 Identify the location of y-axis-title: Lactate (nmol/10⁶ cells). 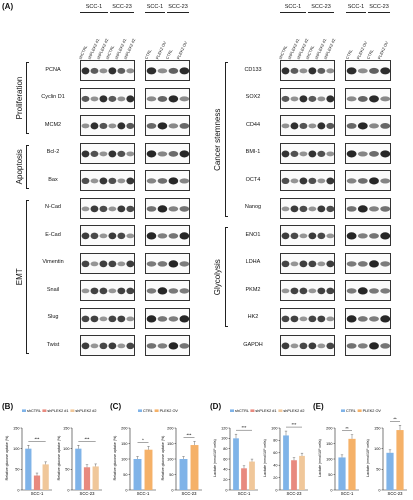
(215, 458).